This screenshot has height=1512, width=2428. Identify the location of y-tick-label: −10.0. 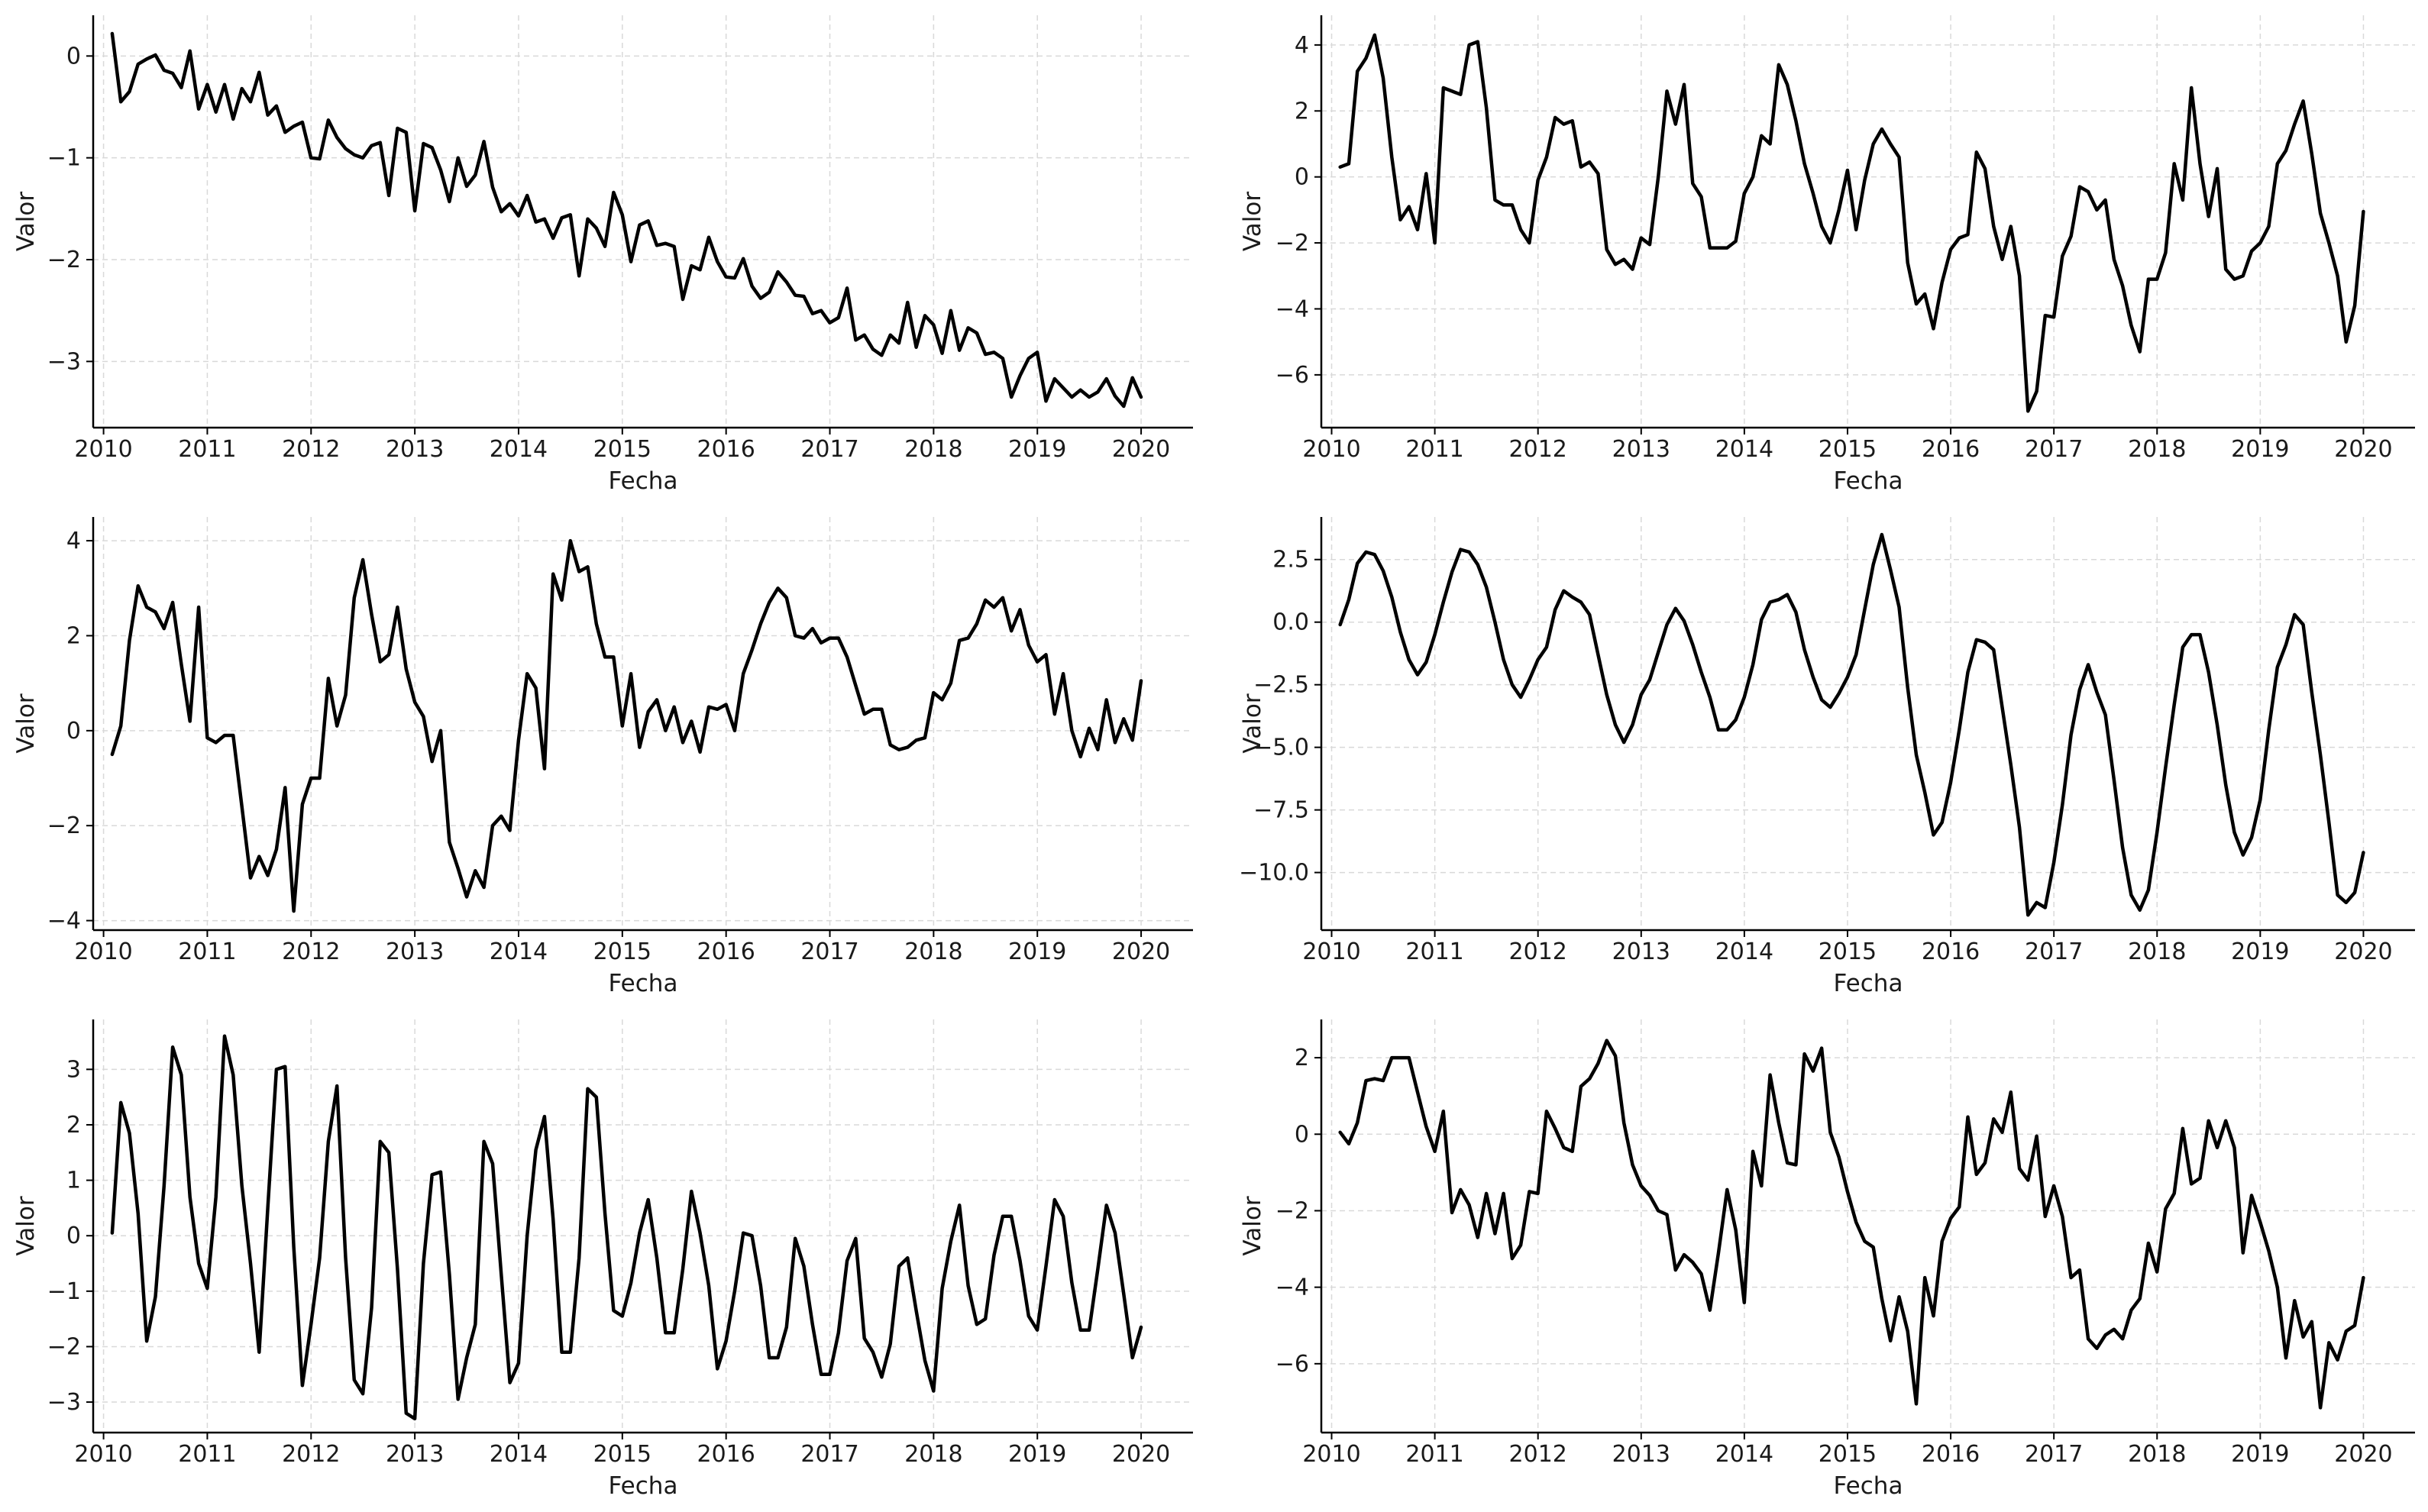
(1274, 874).